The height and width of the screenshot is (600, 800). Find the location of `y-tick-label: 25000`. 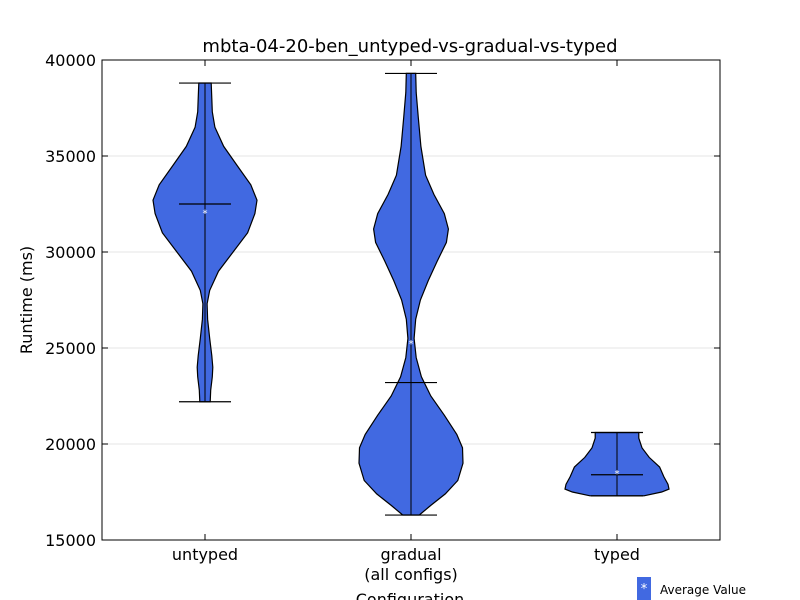

y-tick-label: 25000 is located at coordinates (70, 348).